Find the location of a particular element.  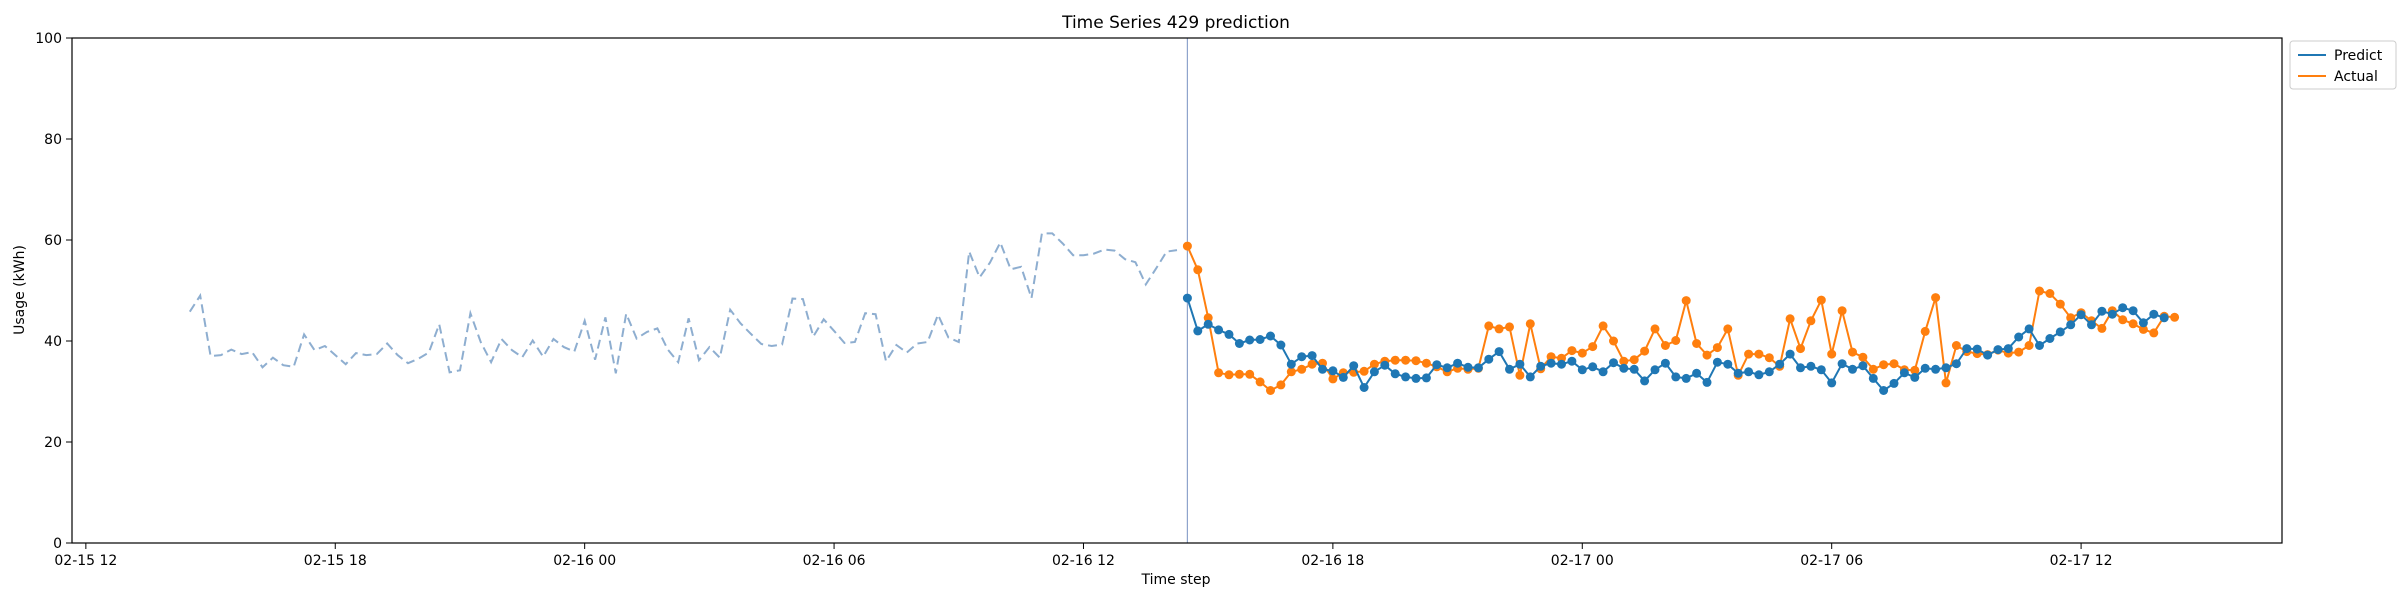

y-tick-label: 20 is located at coordinates (53, 443).